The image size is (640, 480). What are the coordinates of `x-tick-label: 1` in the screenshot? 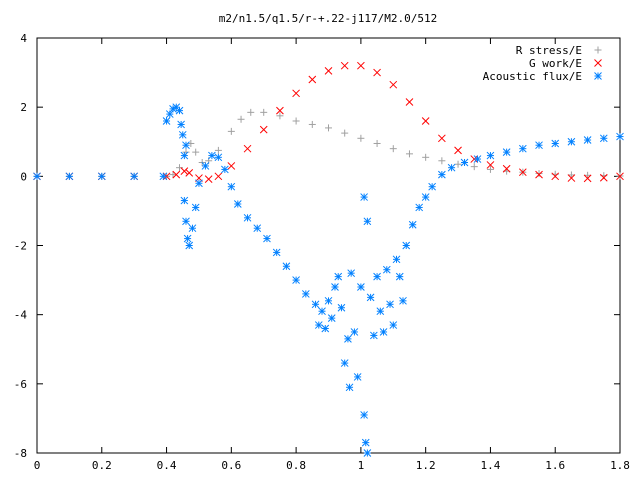 It's located at (361, 465).